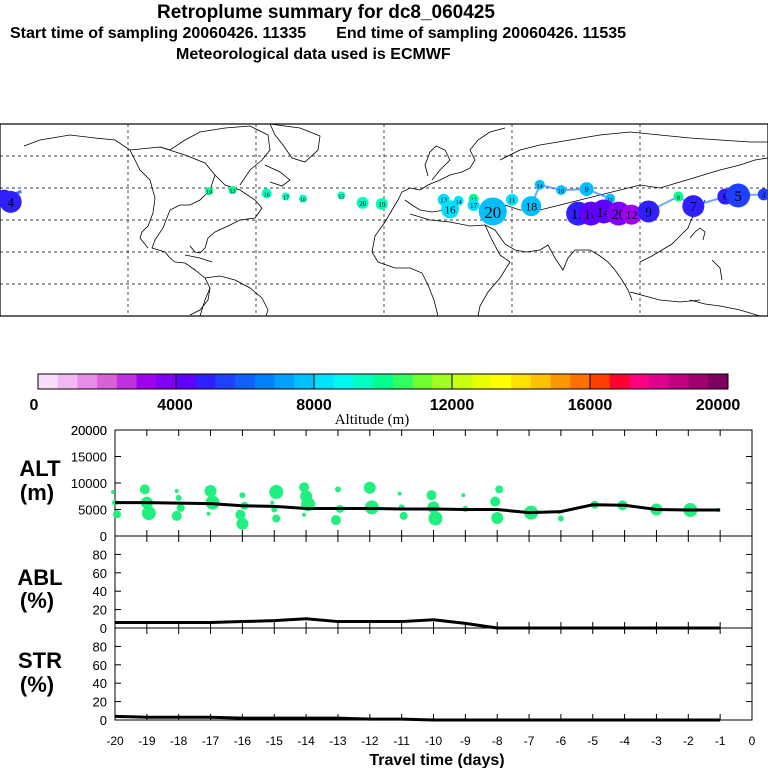 This screenshot has width=768, height=768. I want to click on plume-marker-label: 7, so click(693, 206).